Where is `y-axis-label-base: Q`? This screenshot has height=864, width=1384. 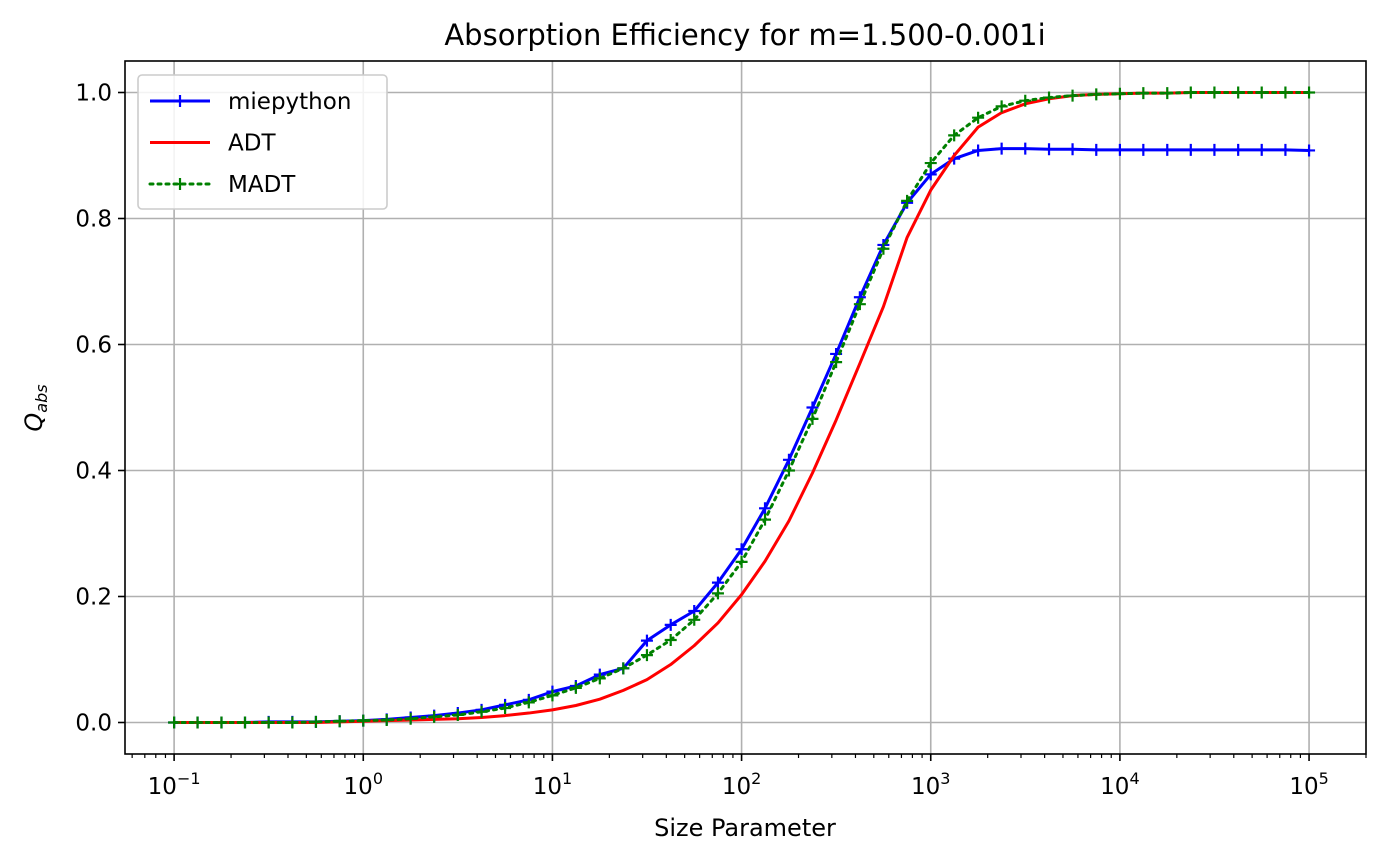
y-axis-label-base: Q is located at coordinates (34, 422).